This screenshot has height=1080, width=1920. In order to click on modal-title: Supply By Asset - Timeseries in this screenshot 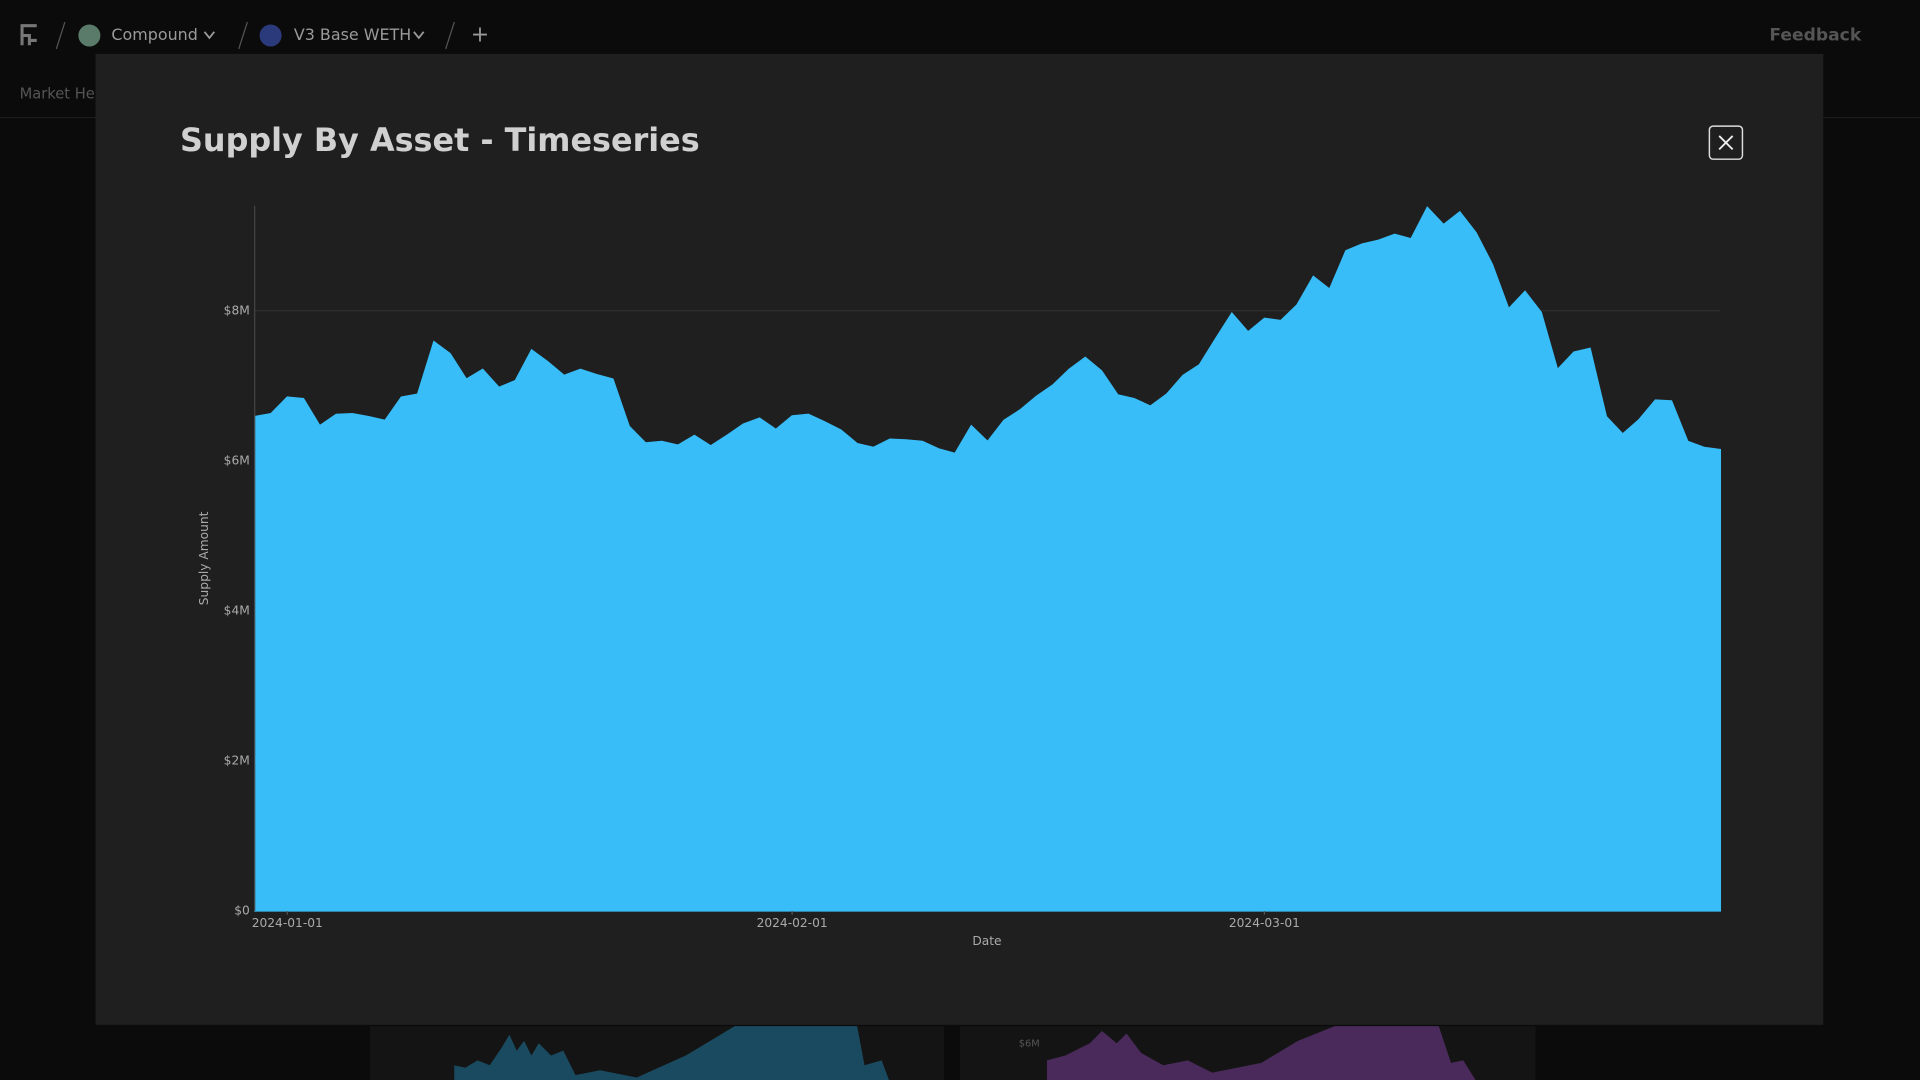, I will do `click(440, 140)`.